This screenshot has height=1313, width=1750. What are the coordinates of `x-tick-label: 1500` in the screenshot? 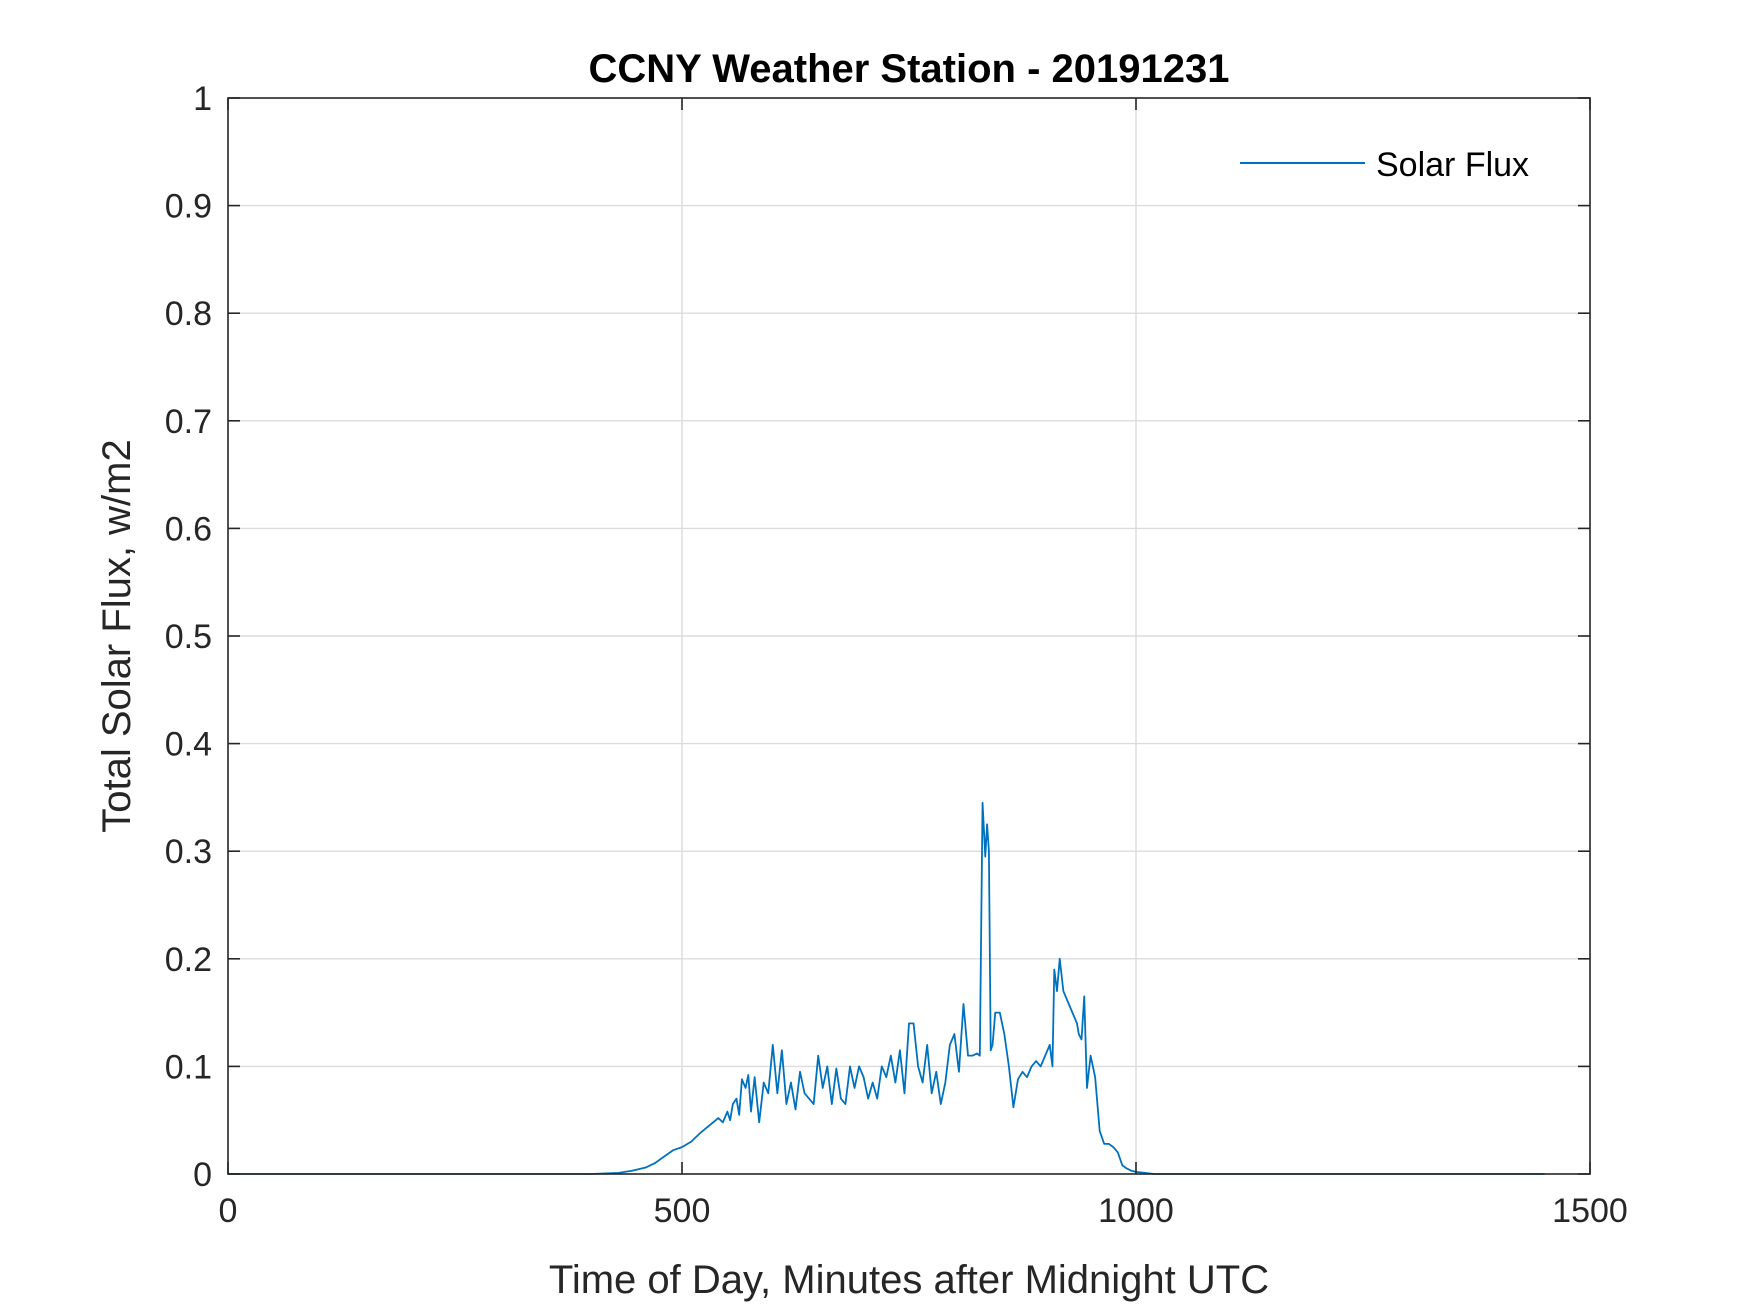 It's located at (1590, 1211).